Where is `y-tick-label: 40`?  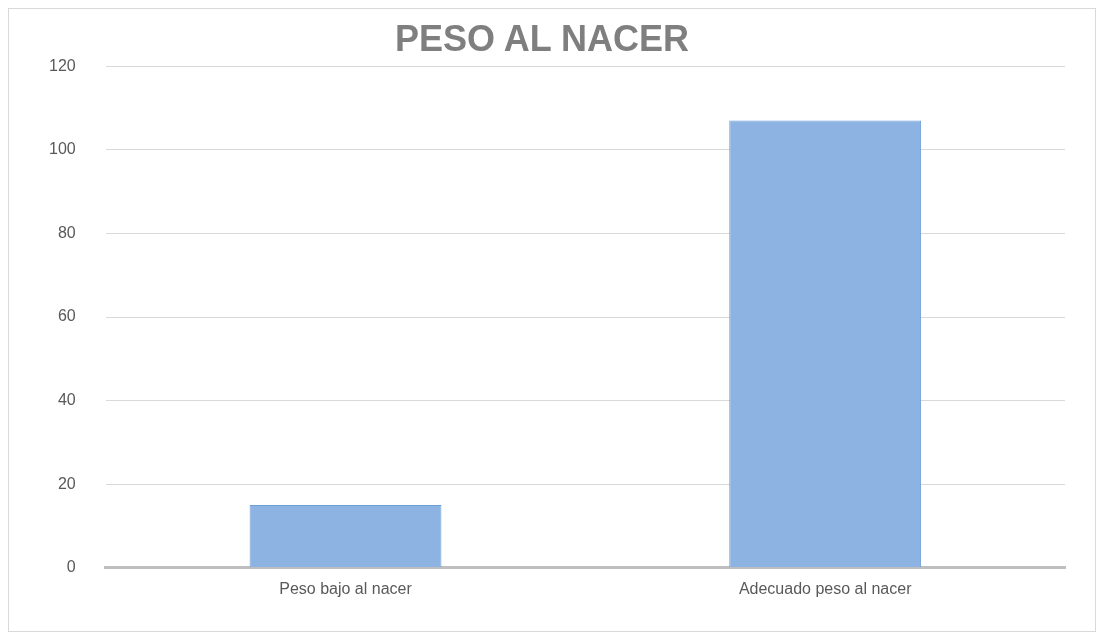
y-tick-label: 40 is located at coordinates (66, 400).